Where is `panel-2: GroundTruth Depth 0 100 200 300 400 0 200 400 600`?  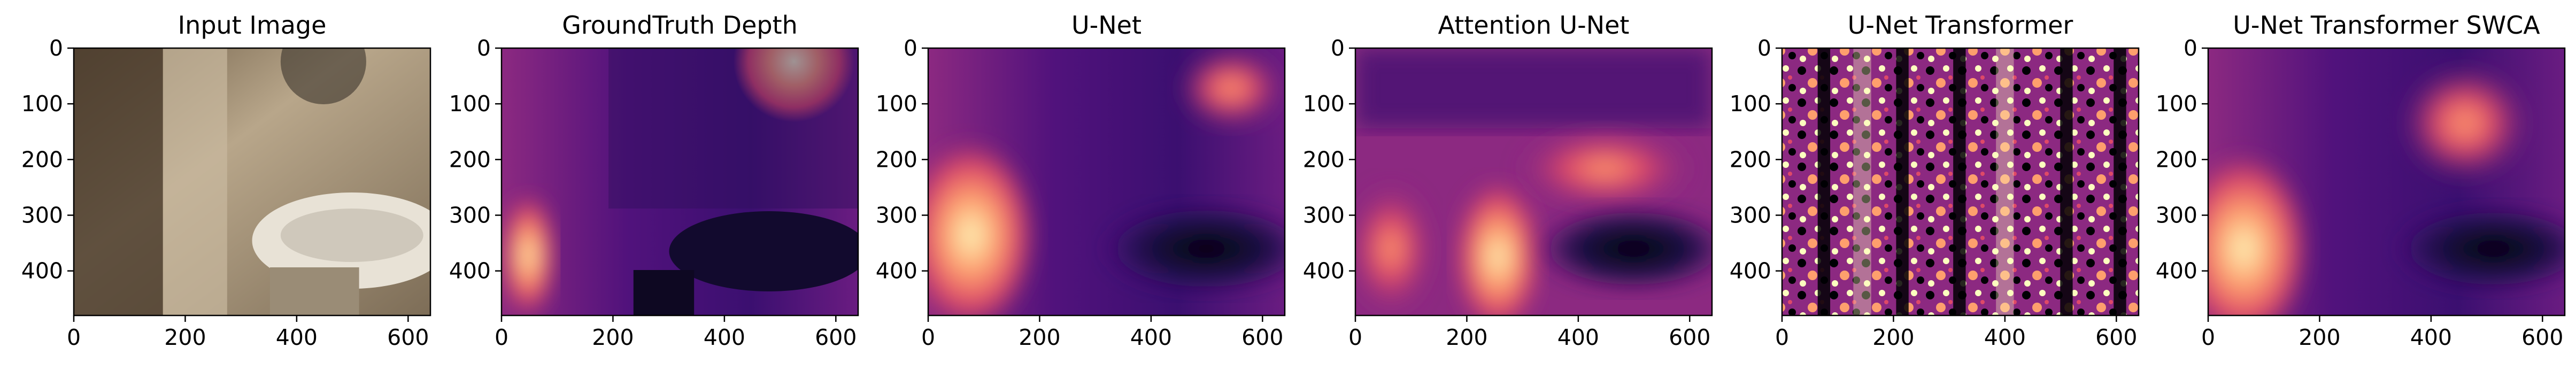 panel-2: GroundTruth Depth 0 100 200 300 400 0 200 400 600 is located at coordinates (654, 180).